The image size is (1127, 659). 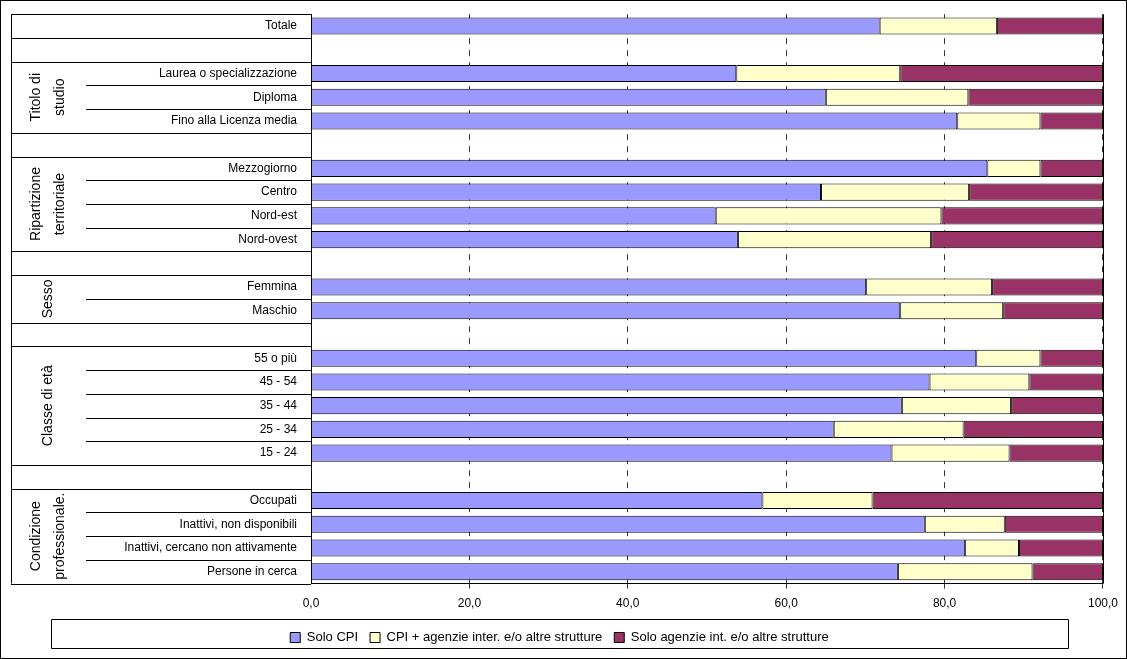 What do you see at coordinates (234, 120) in the screenshot?
I see `y-tick-label: Fino alla Licenza media` at bounding box center [234, 120].